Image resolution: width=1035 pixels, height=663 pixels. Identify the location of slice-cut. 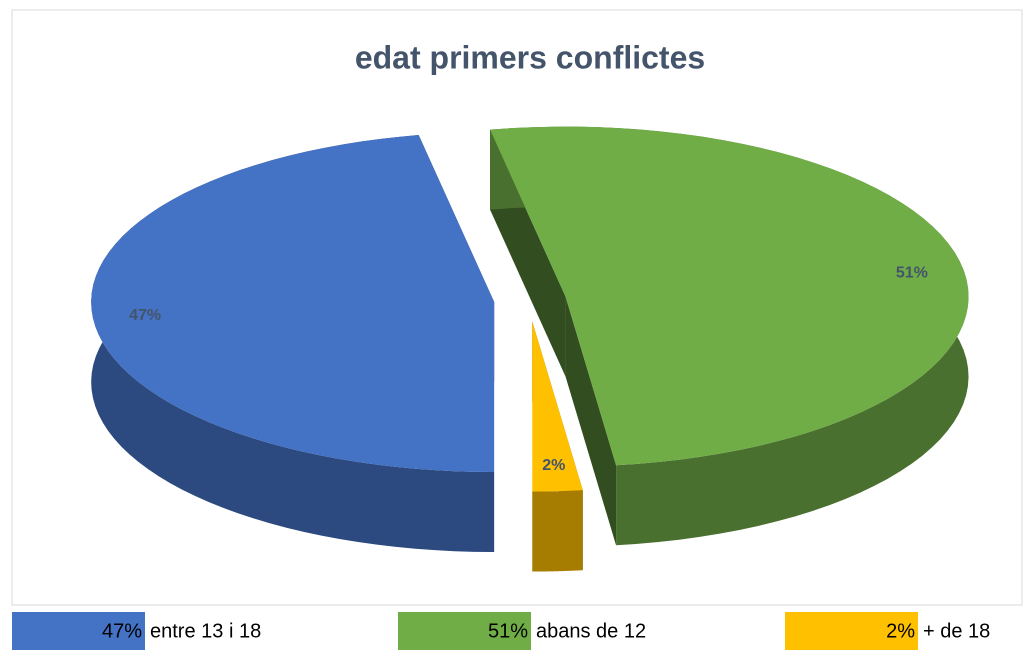
(591, 421).